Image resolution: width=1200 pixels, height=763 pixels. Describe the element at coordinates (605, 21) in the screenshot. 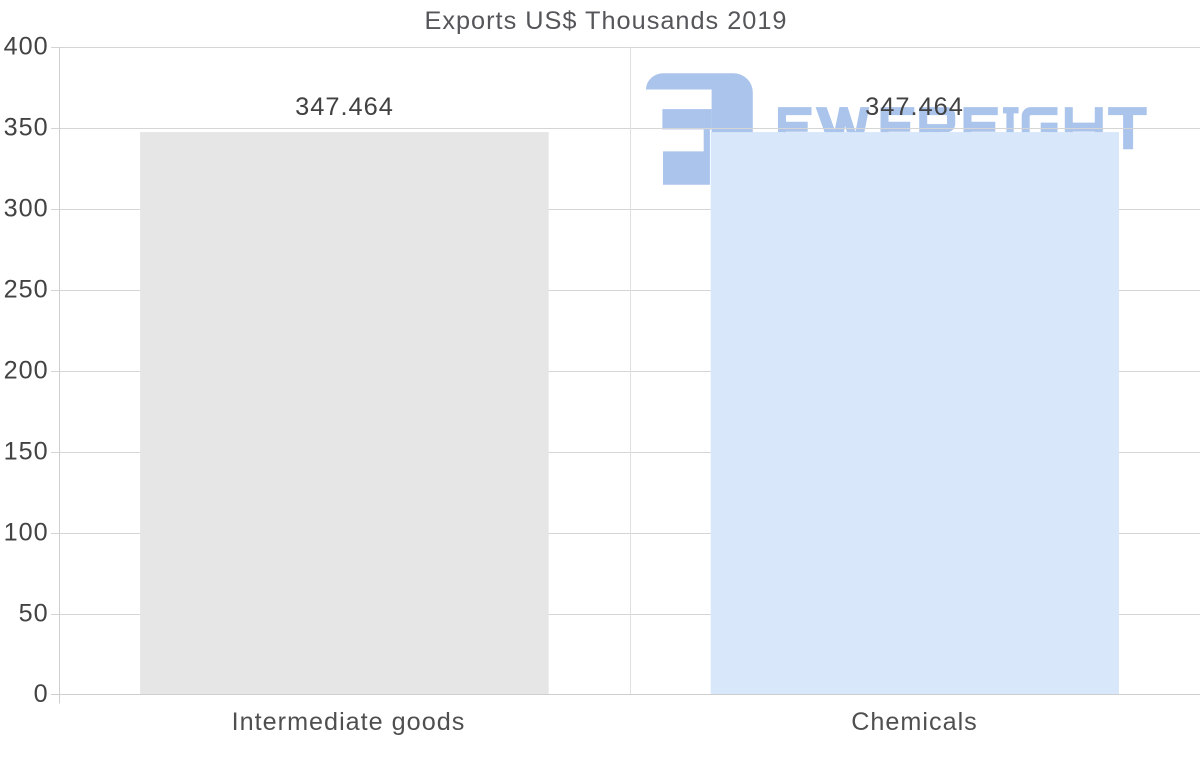

I see `svg-text: Exports US$ Thousands 2019` at that location.